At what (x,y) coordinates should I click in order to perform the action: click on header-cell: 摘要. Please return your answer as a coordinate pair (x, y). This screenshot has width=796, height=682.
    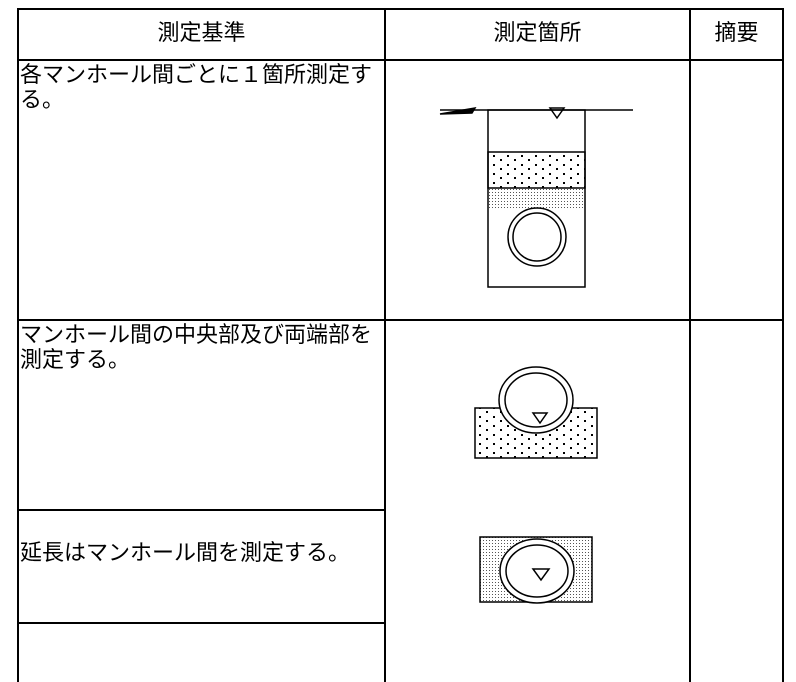
    Looking at the image, I should click on (736, 33).